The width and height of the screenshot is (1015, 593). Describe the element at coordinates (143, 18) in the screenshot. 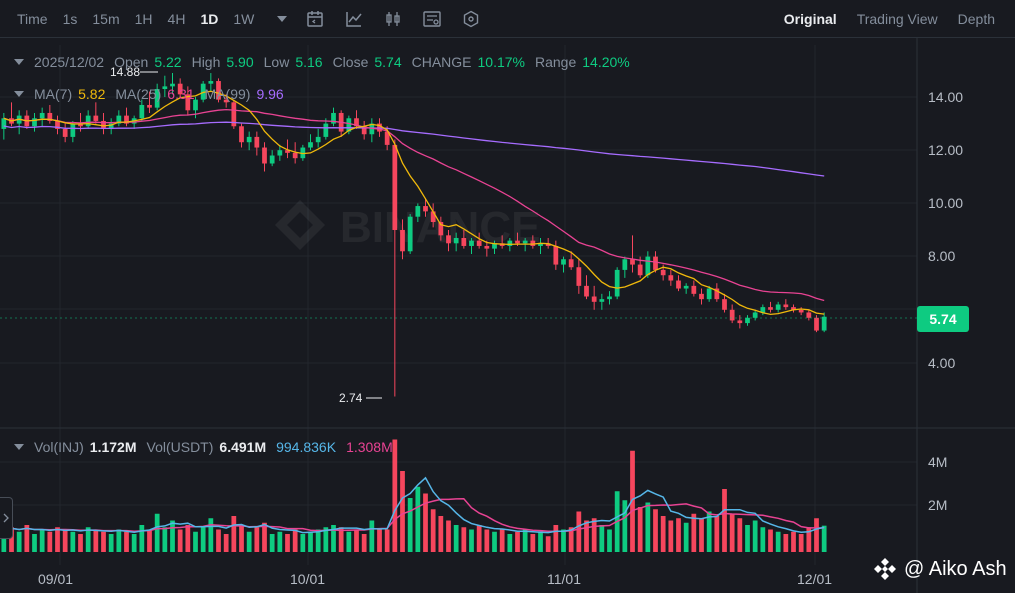

I see `interval-1h: 1H` at that location.